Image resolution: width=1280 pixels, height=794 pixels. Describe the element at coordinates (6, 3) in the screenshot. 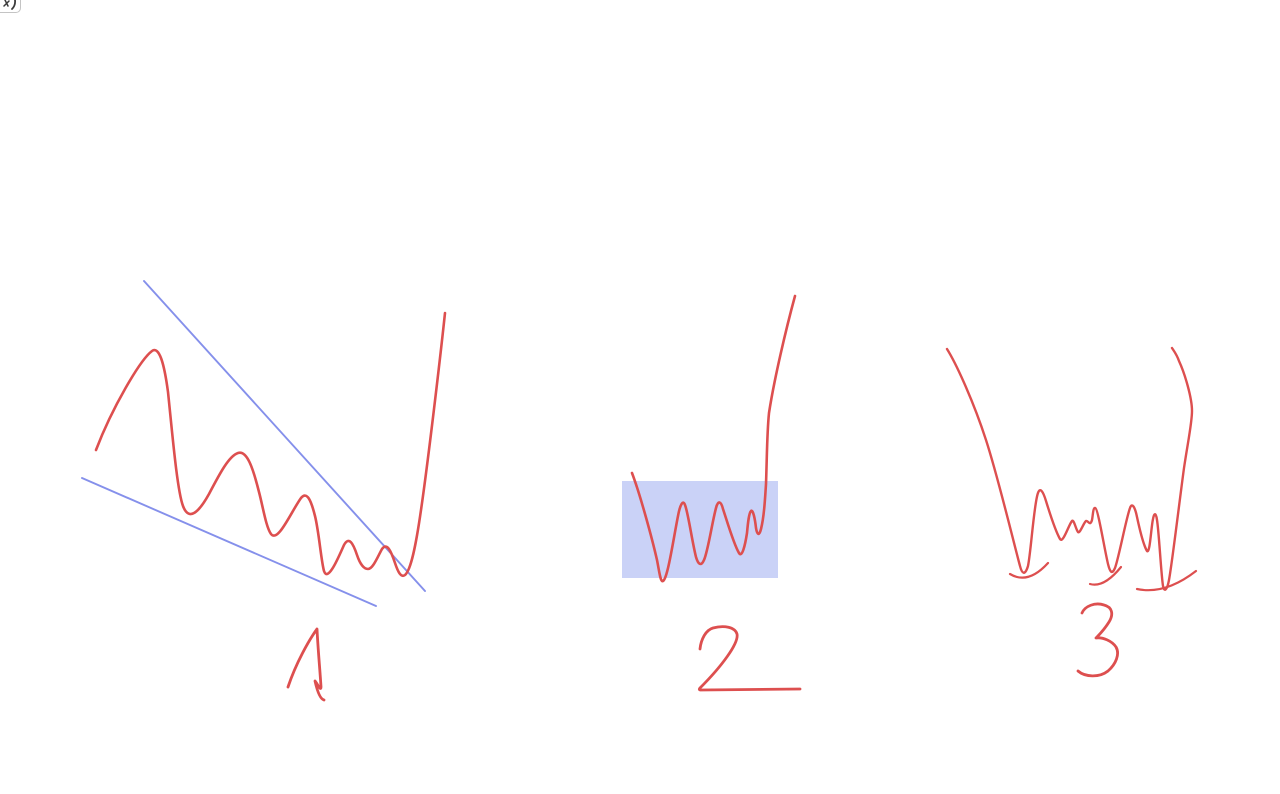

I see `corner-glyph-left-mark` at that location.